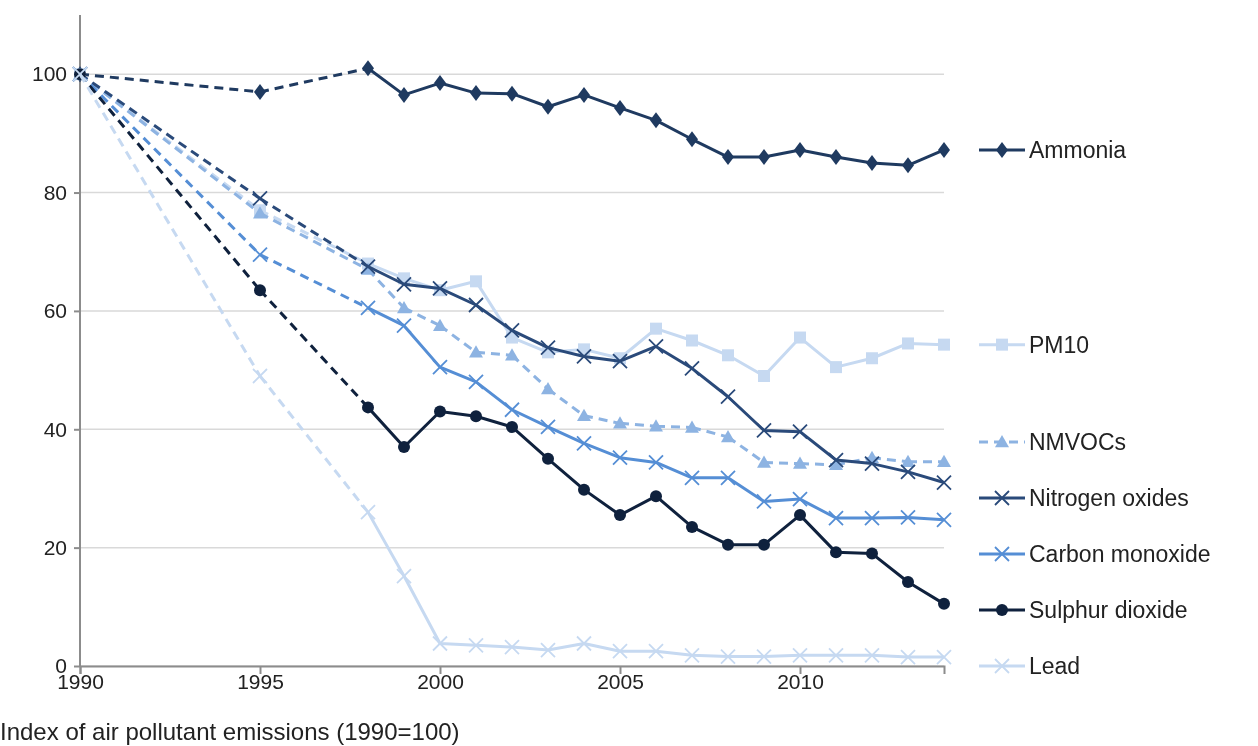 This screenshot has width=1258, height=746. I want to click on legend-label: NMVOCs, so click(1078, 442).